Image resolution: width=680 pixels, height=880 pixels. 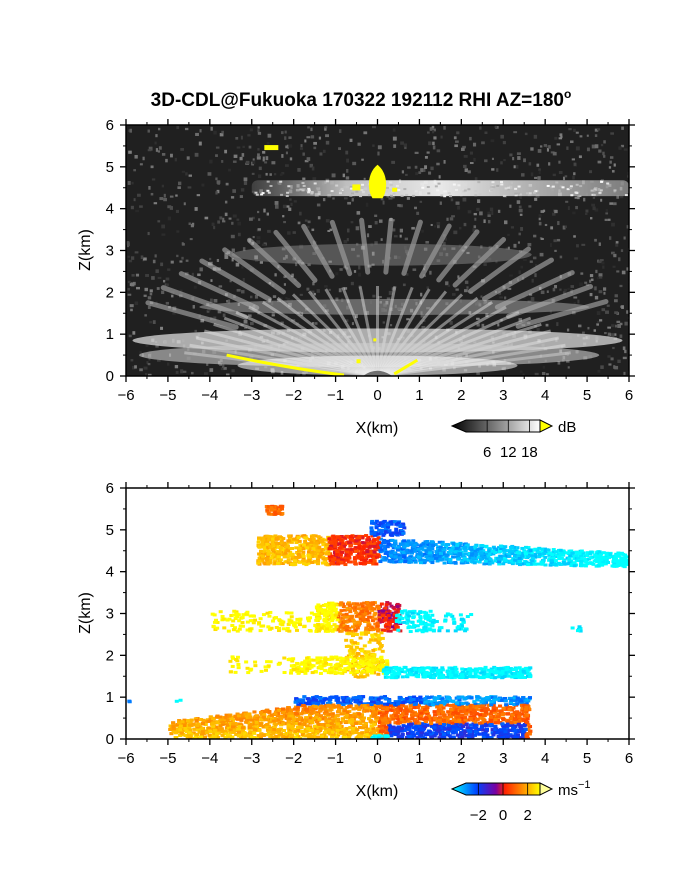 What do you see at coordinates (461, 395) in the screenshot?
I see `x-tick-label: 2` at bounding box center [461, 395].